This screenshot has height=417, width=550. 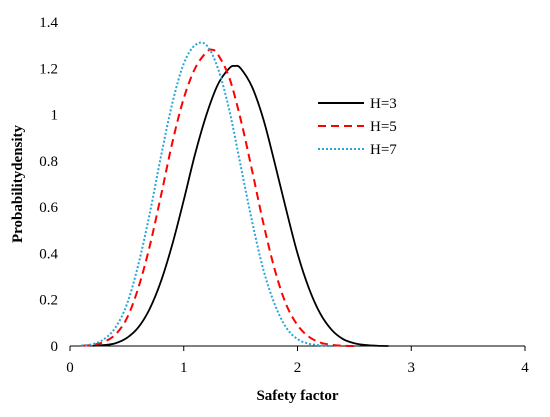 What do you see at coordinates (55, 116) in the screenshot?
I see `y-tick-label: 1` at bounding box center [55, 116].